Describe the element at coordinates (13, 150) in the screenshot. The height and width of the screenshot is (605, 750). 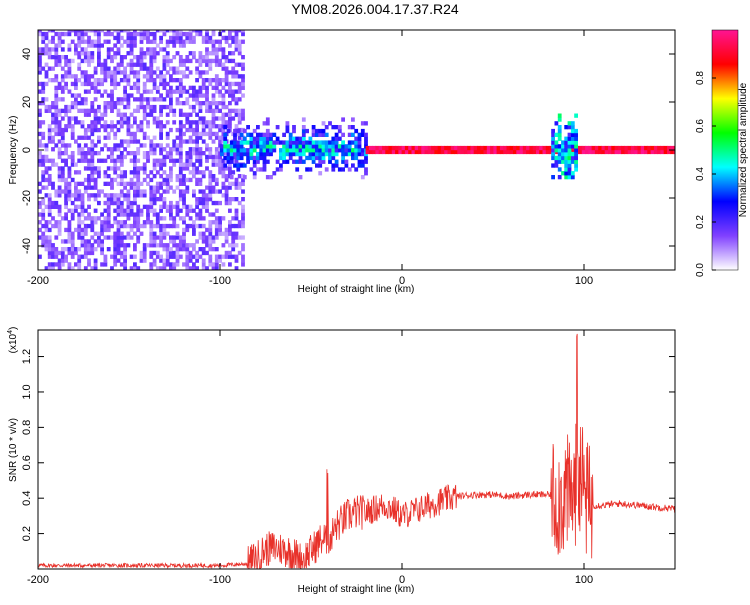
I see `spectrogram-y-label: Frequency (Hz)` at that location.